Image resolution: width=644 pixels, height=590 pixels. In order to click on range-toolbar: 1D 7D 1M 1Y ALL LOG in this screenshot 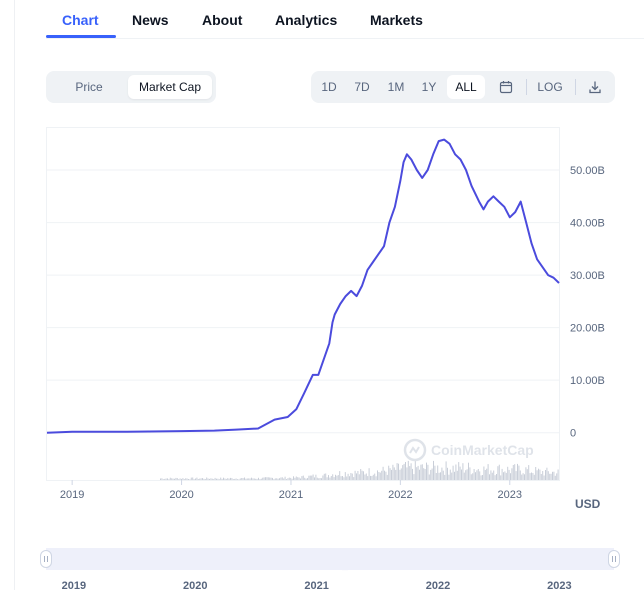, I will do `click(463, 87)`.